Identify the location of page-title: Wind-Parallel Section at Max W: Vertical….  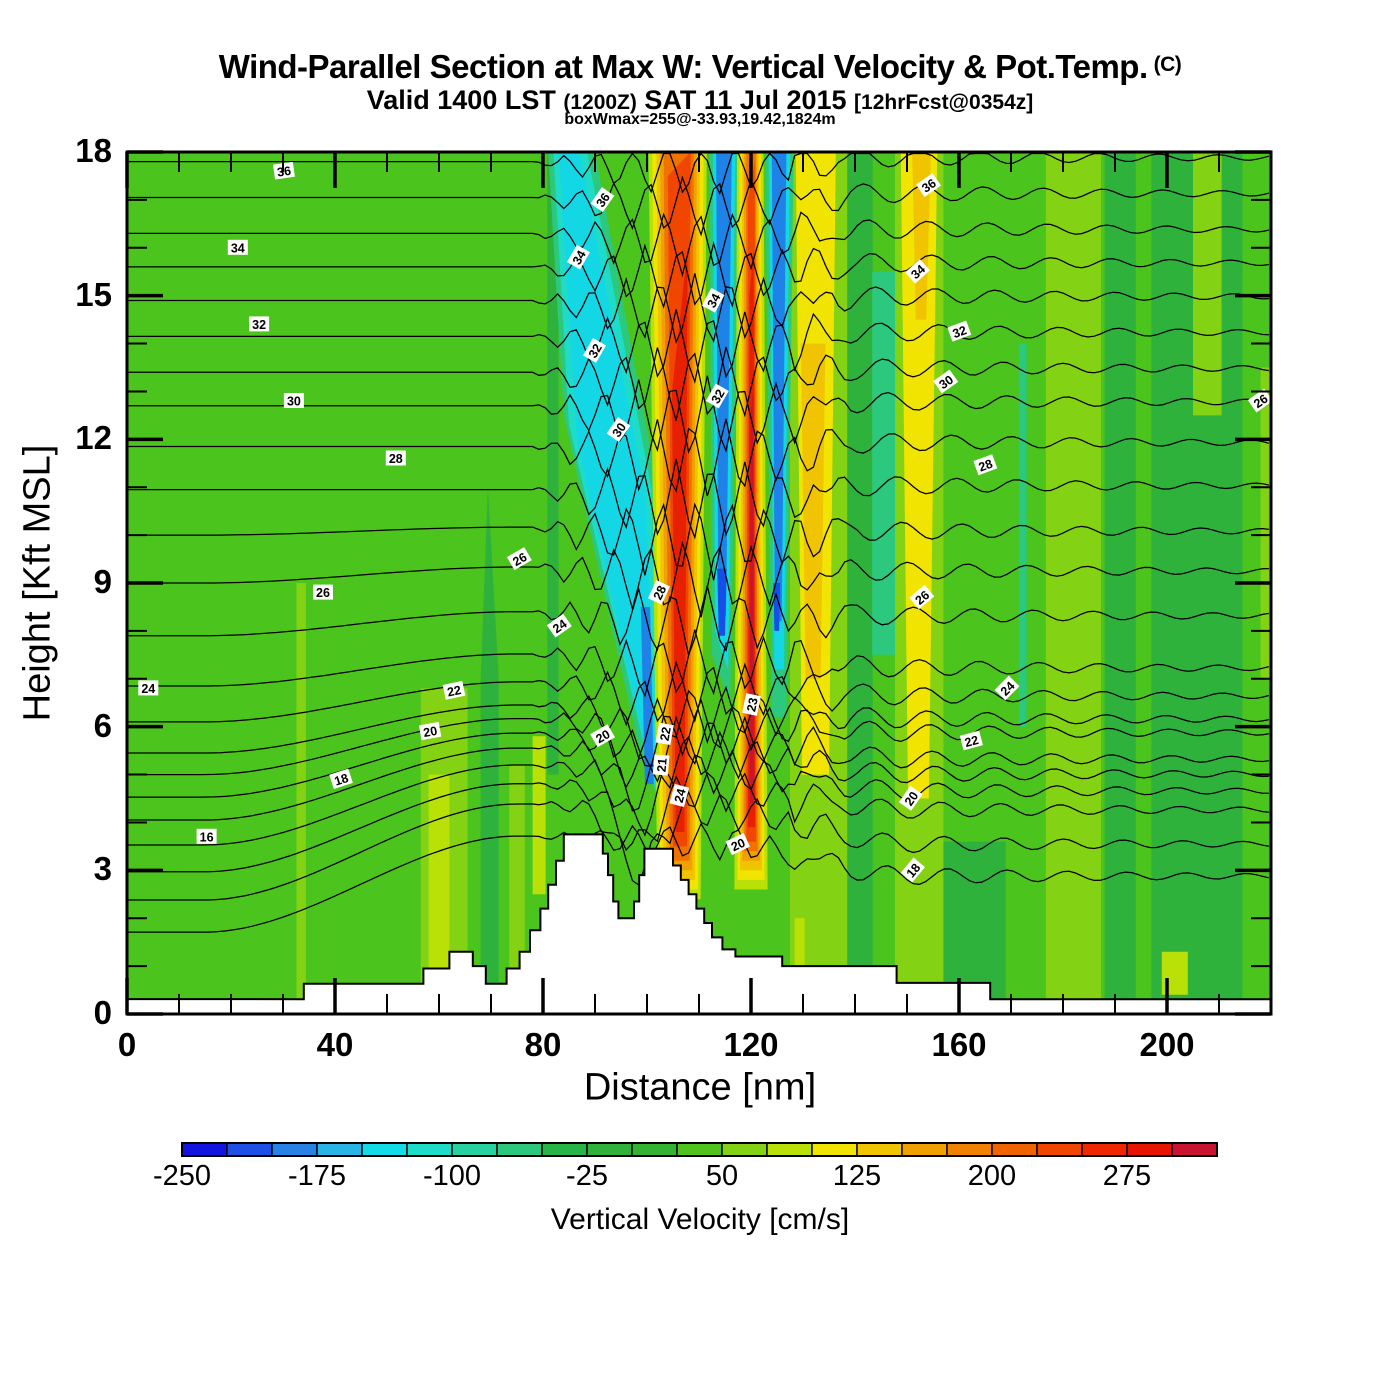
(700, 67).